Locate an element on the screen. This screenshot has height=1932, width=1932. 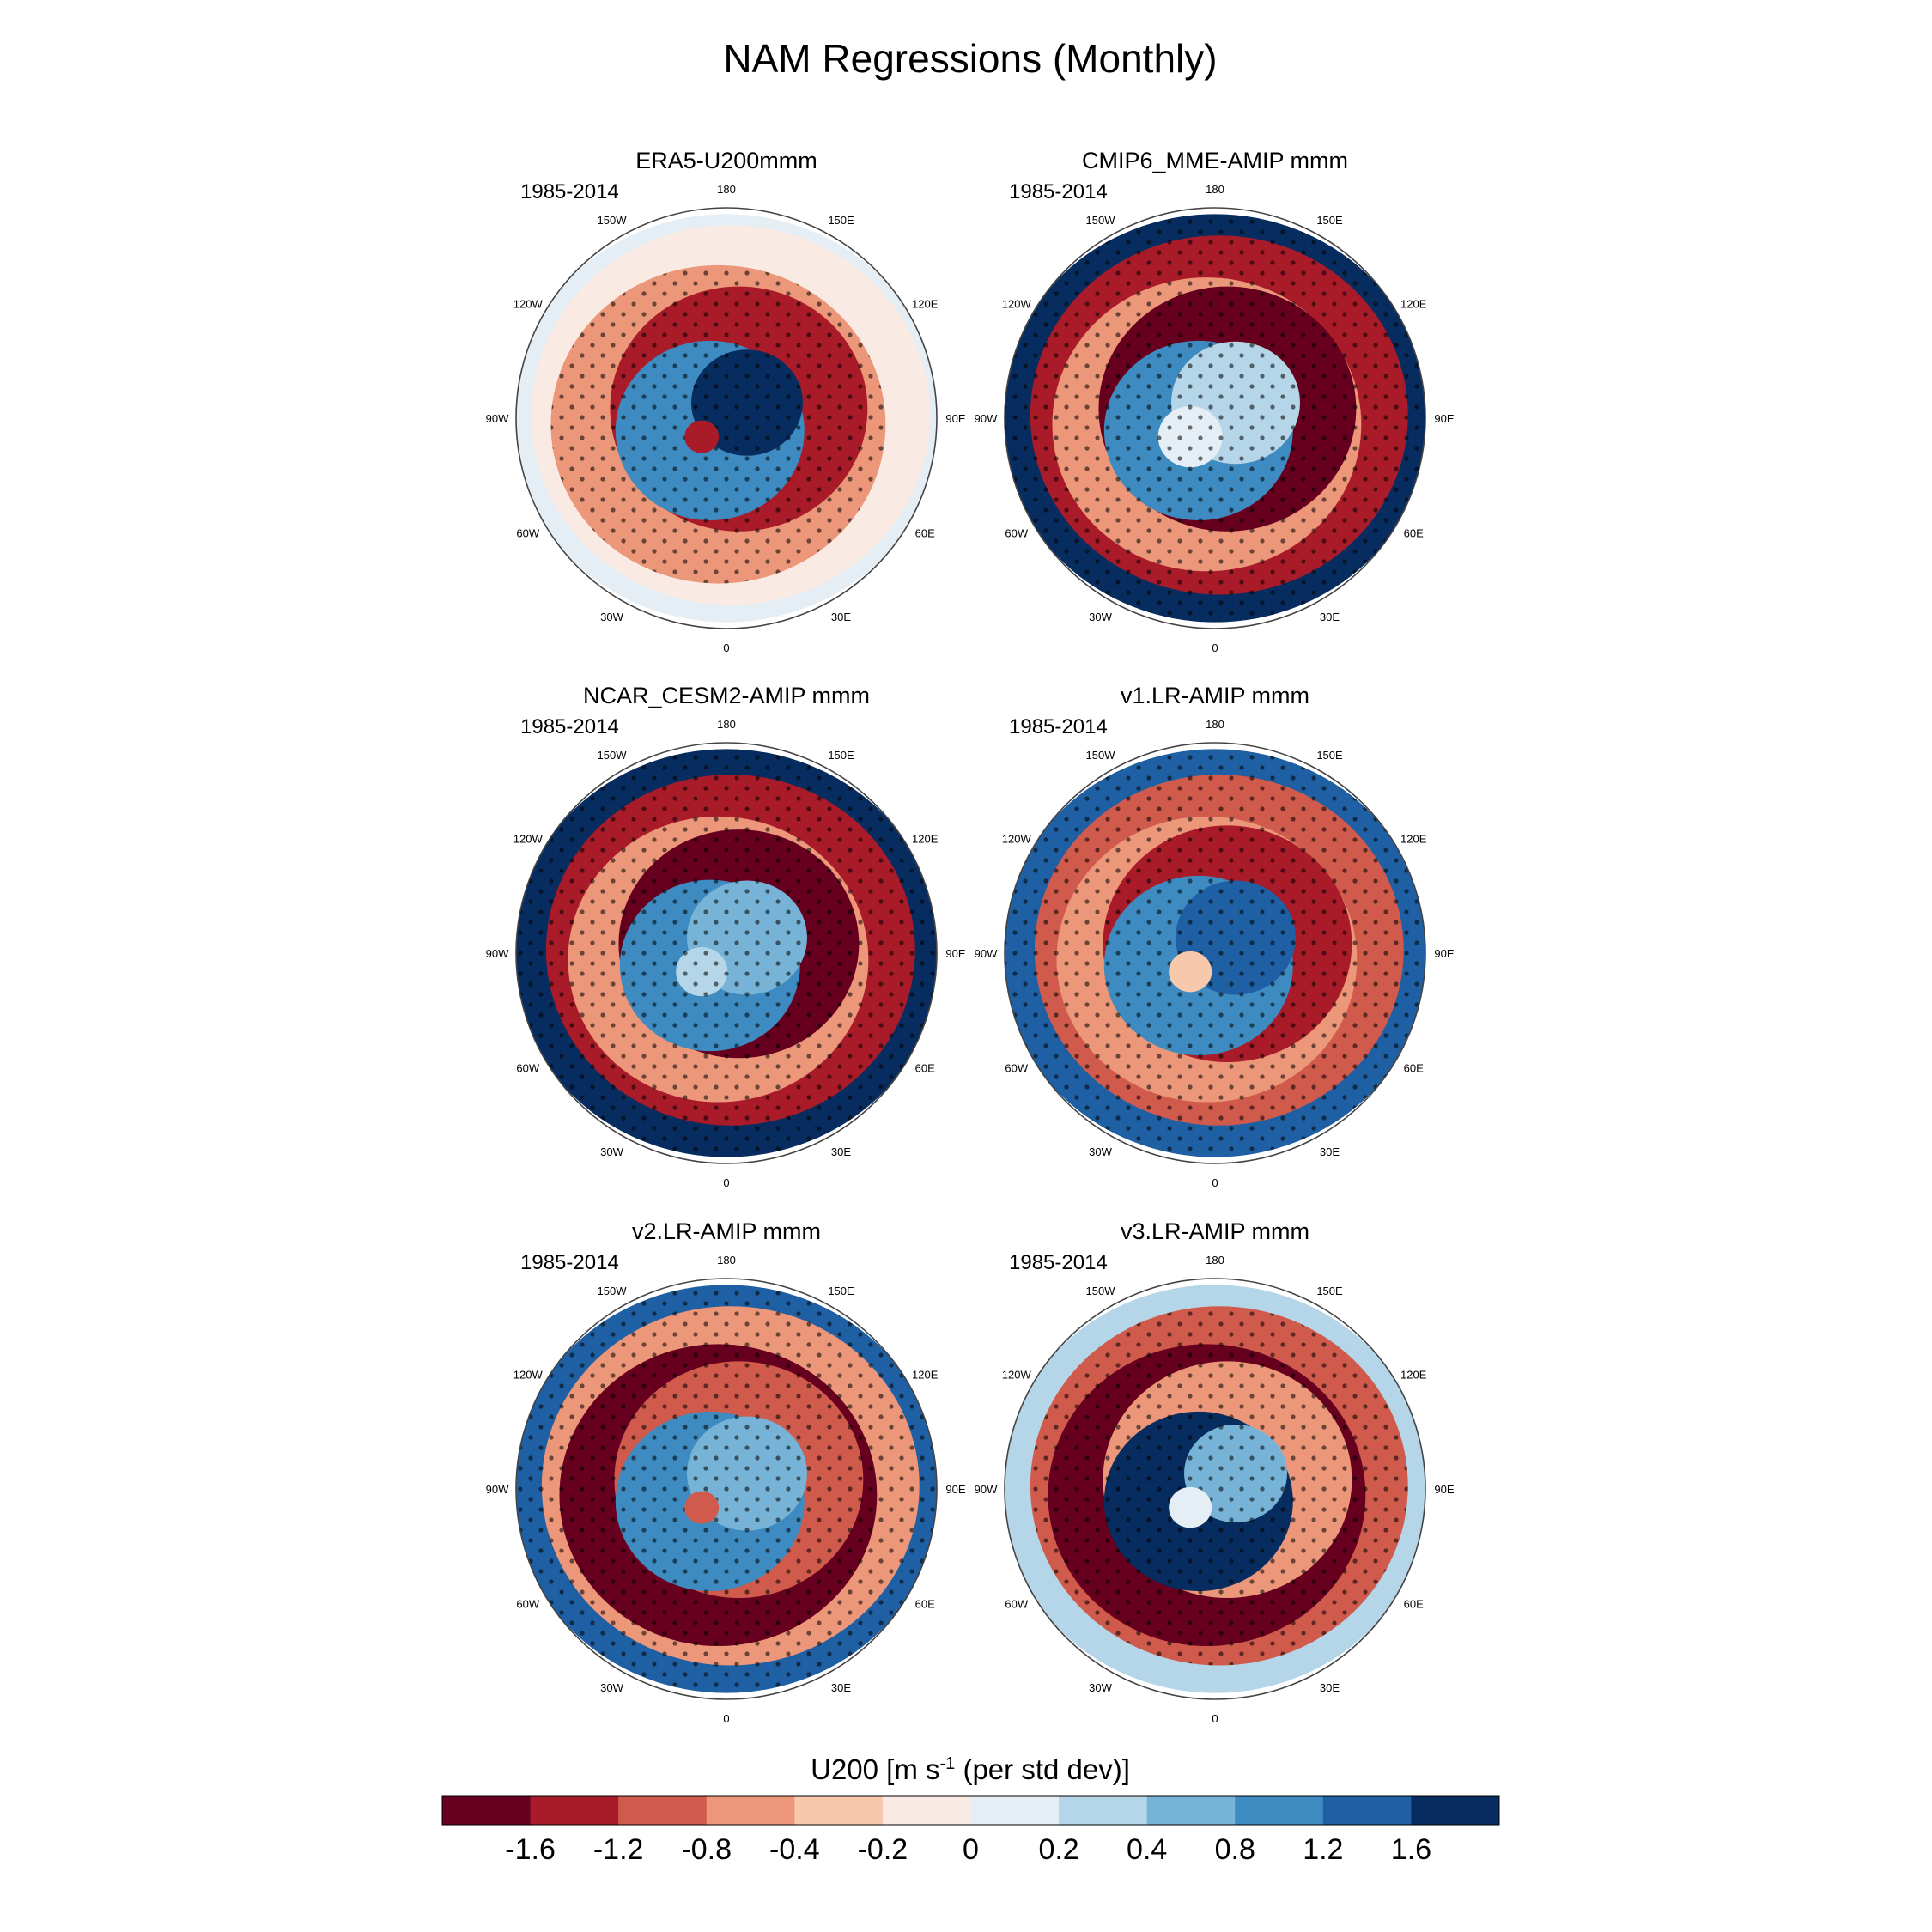
colorbar-tick-label: -0.2 is located at coordinates (883, 1850).